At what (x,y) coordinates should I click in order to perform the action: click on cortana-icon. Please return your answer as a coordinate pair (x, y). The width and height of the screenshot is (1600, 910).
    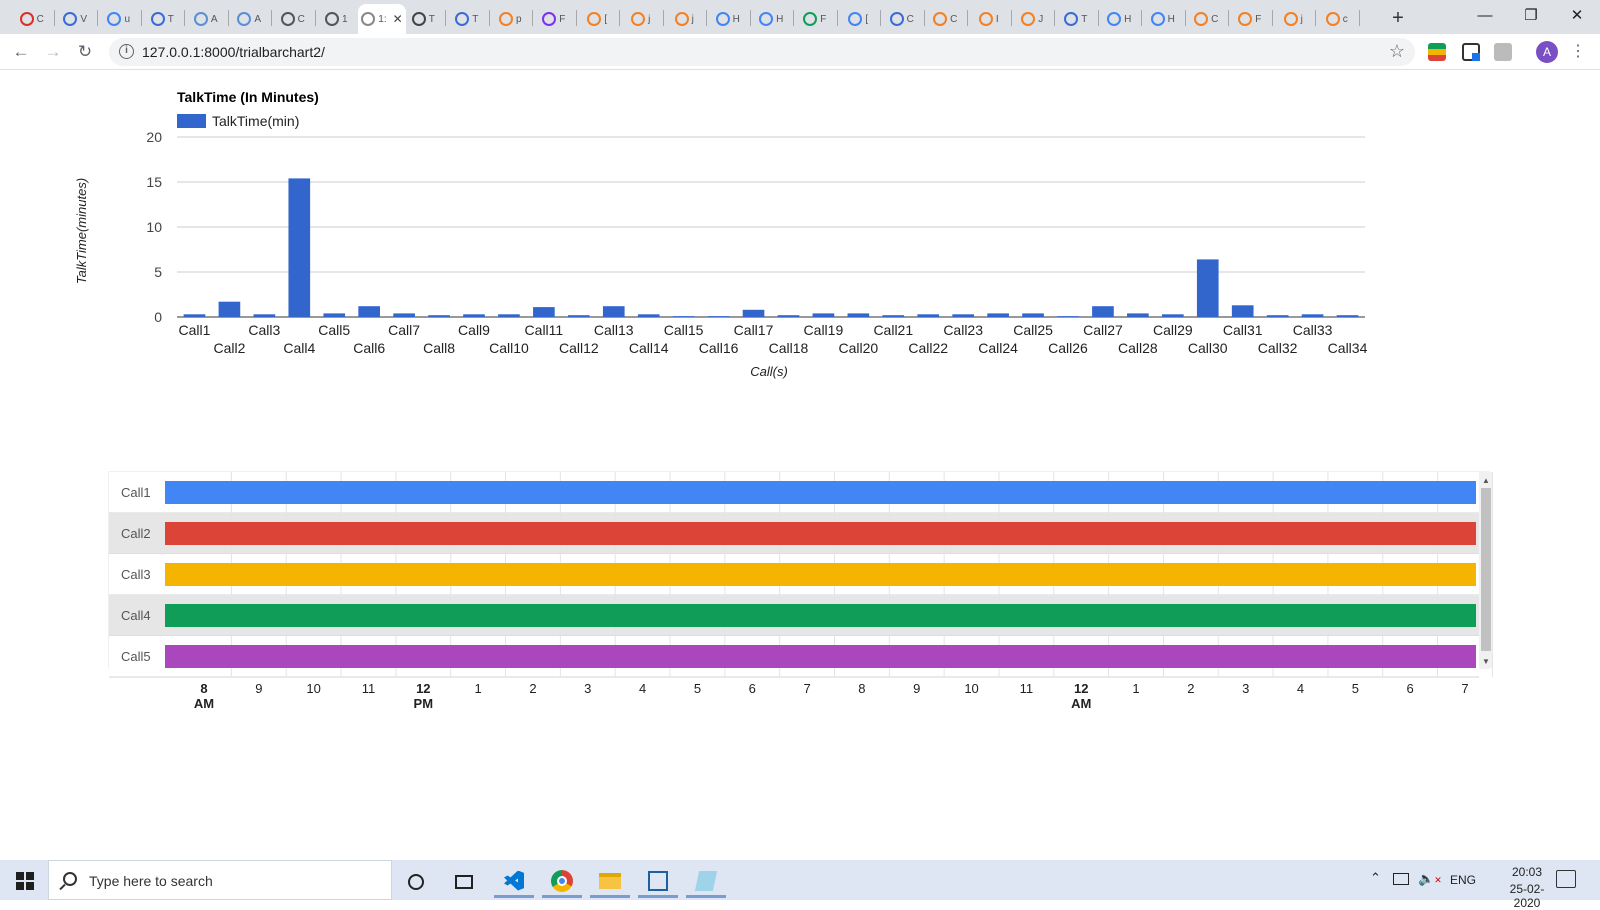
    Looking at the image, I should click on (416, 882).